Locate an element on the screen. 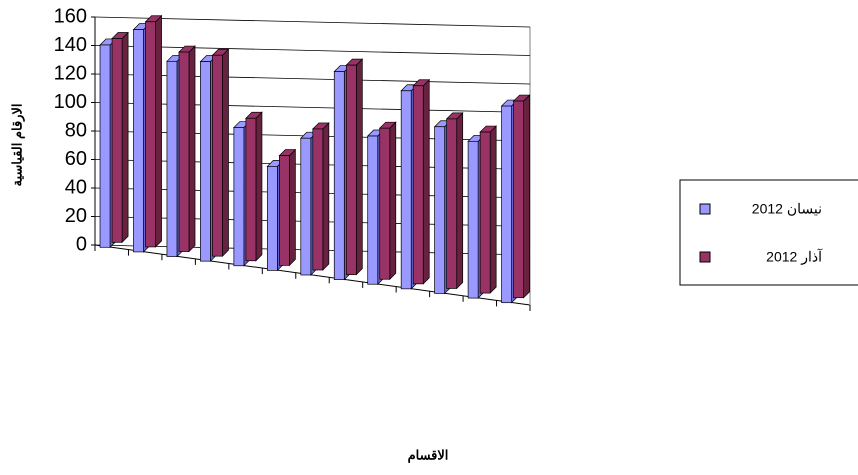 Image resolution: width=858 pixels, height=475 pixels. y-tick-label: 120 is located at coordinates (70, 73).